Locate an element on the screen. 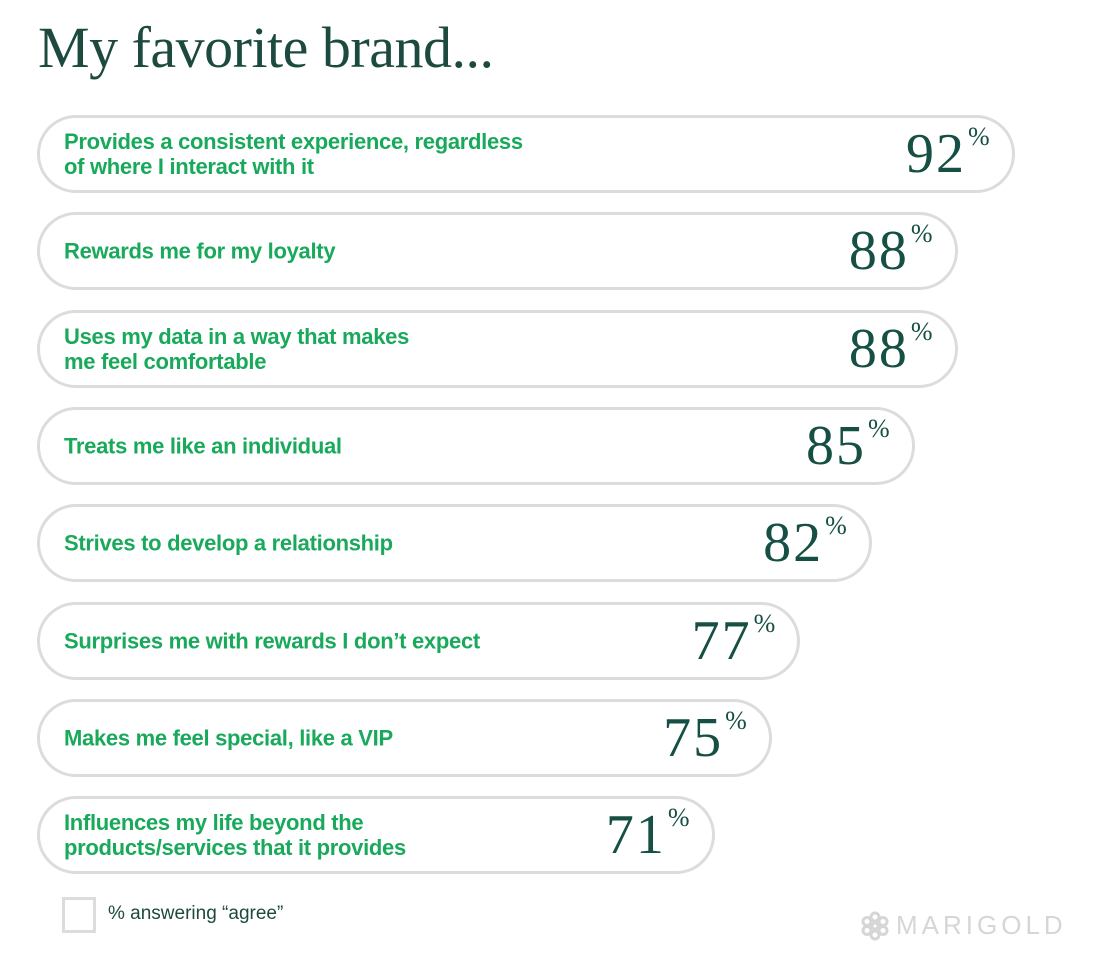  value-number: 75 is located at coordinates (693, 737).